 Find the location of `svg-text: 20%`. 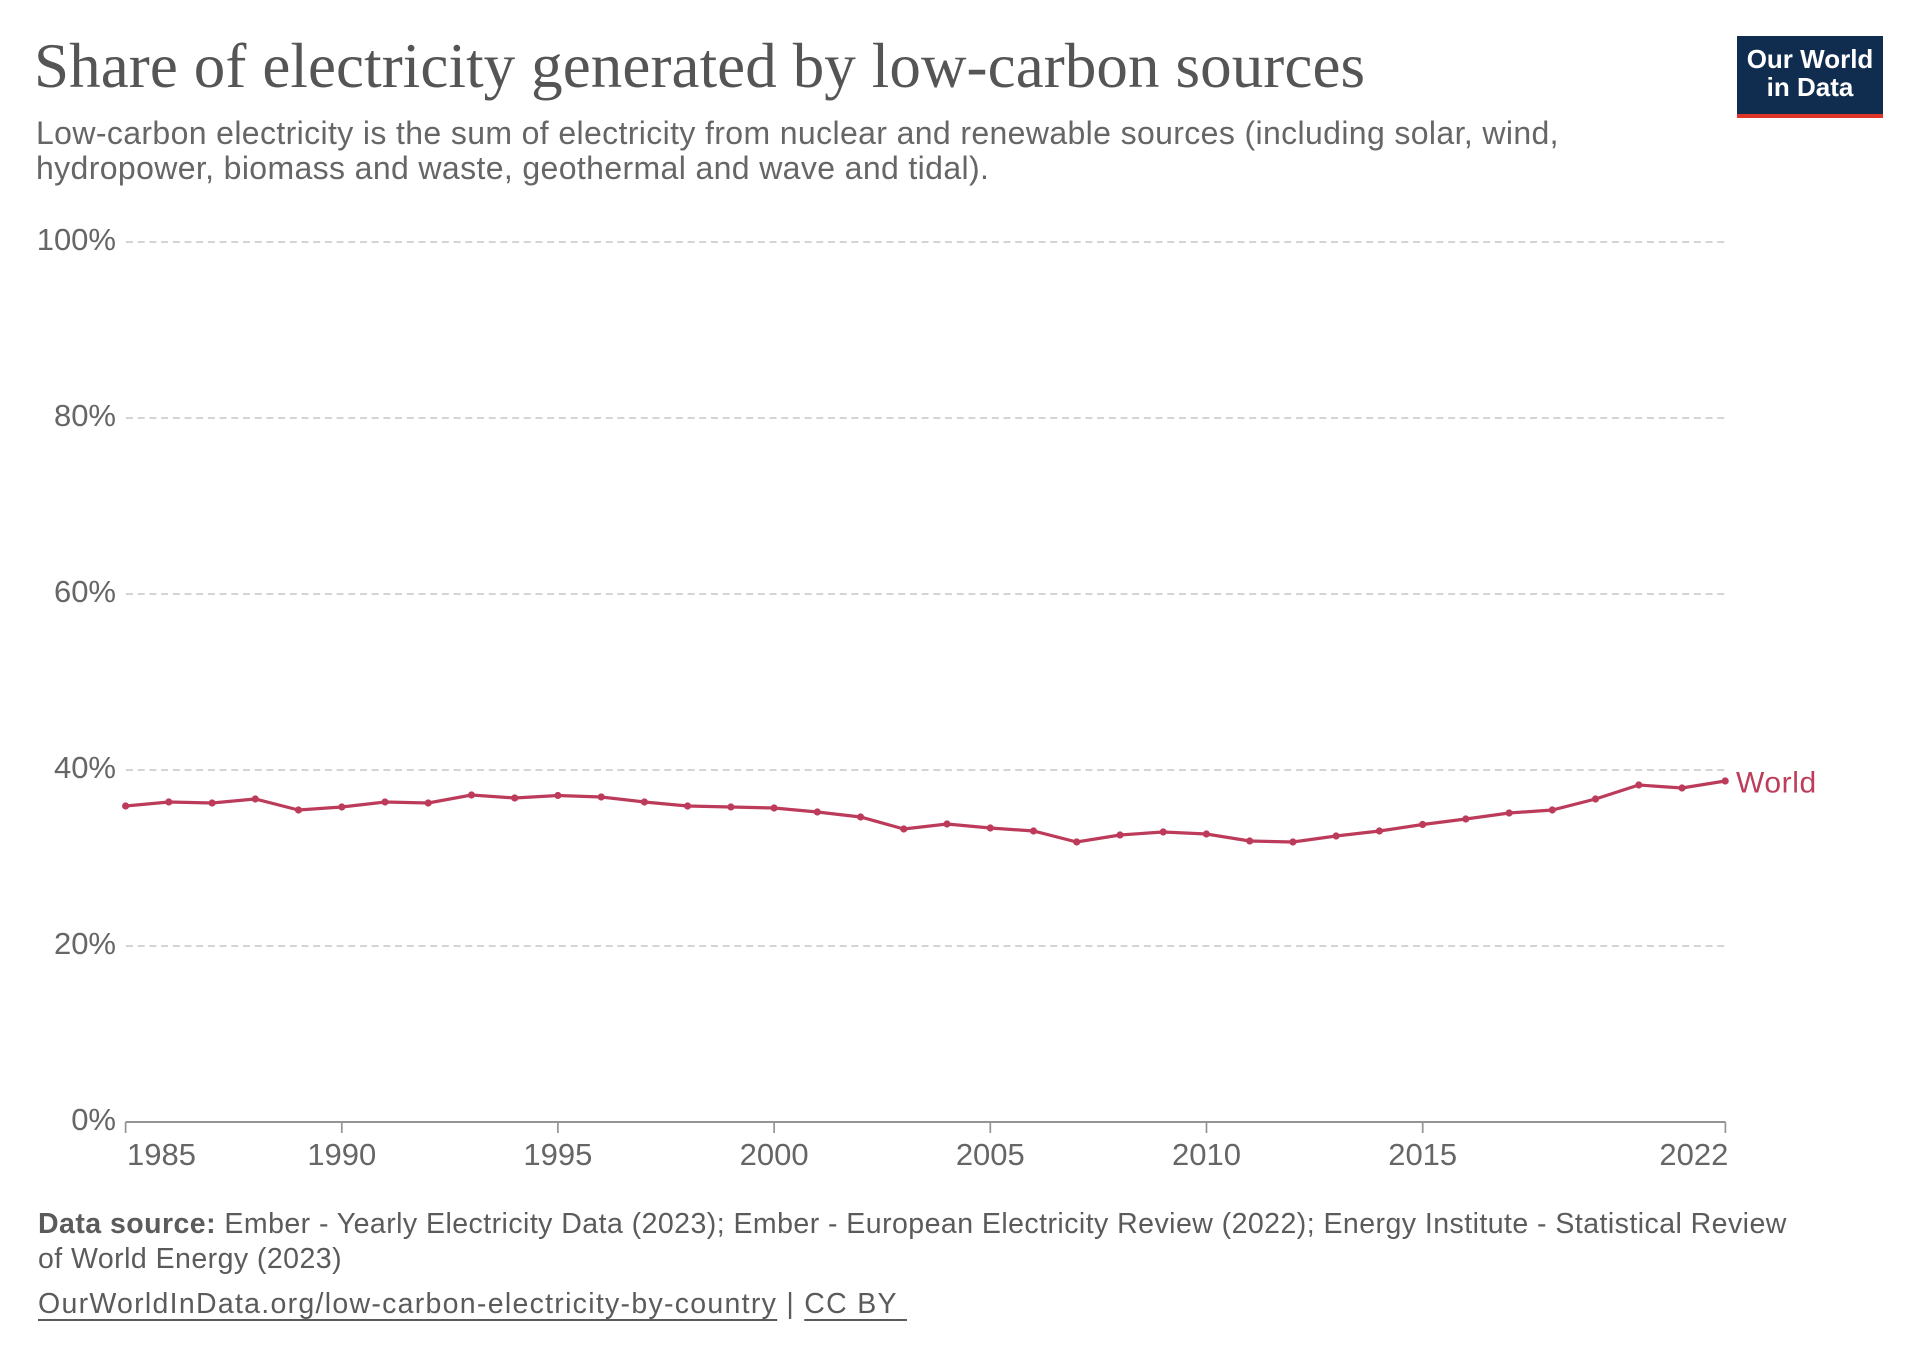

svg-text: 20% is located at coordinates (85, 943).